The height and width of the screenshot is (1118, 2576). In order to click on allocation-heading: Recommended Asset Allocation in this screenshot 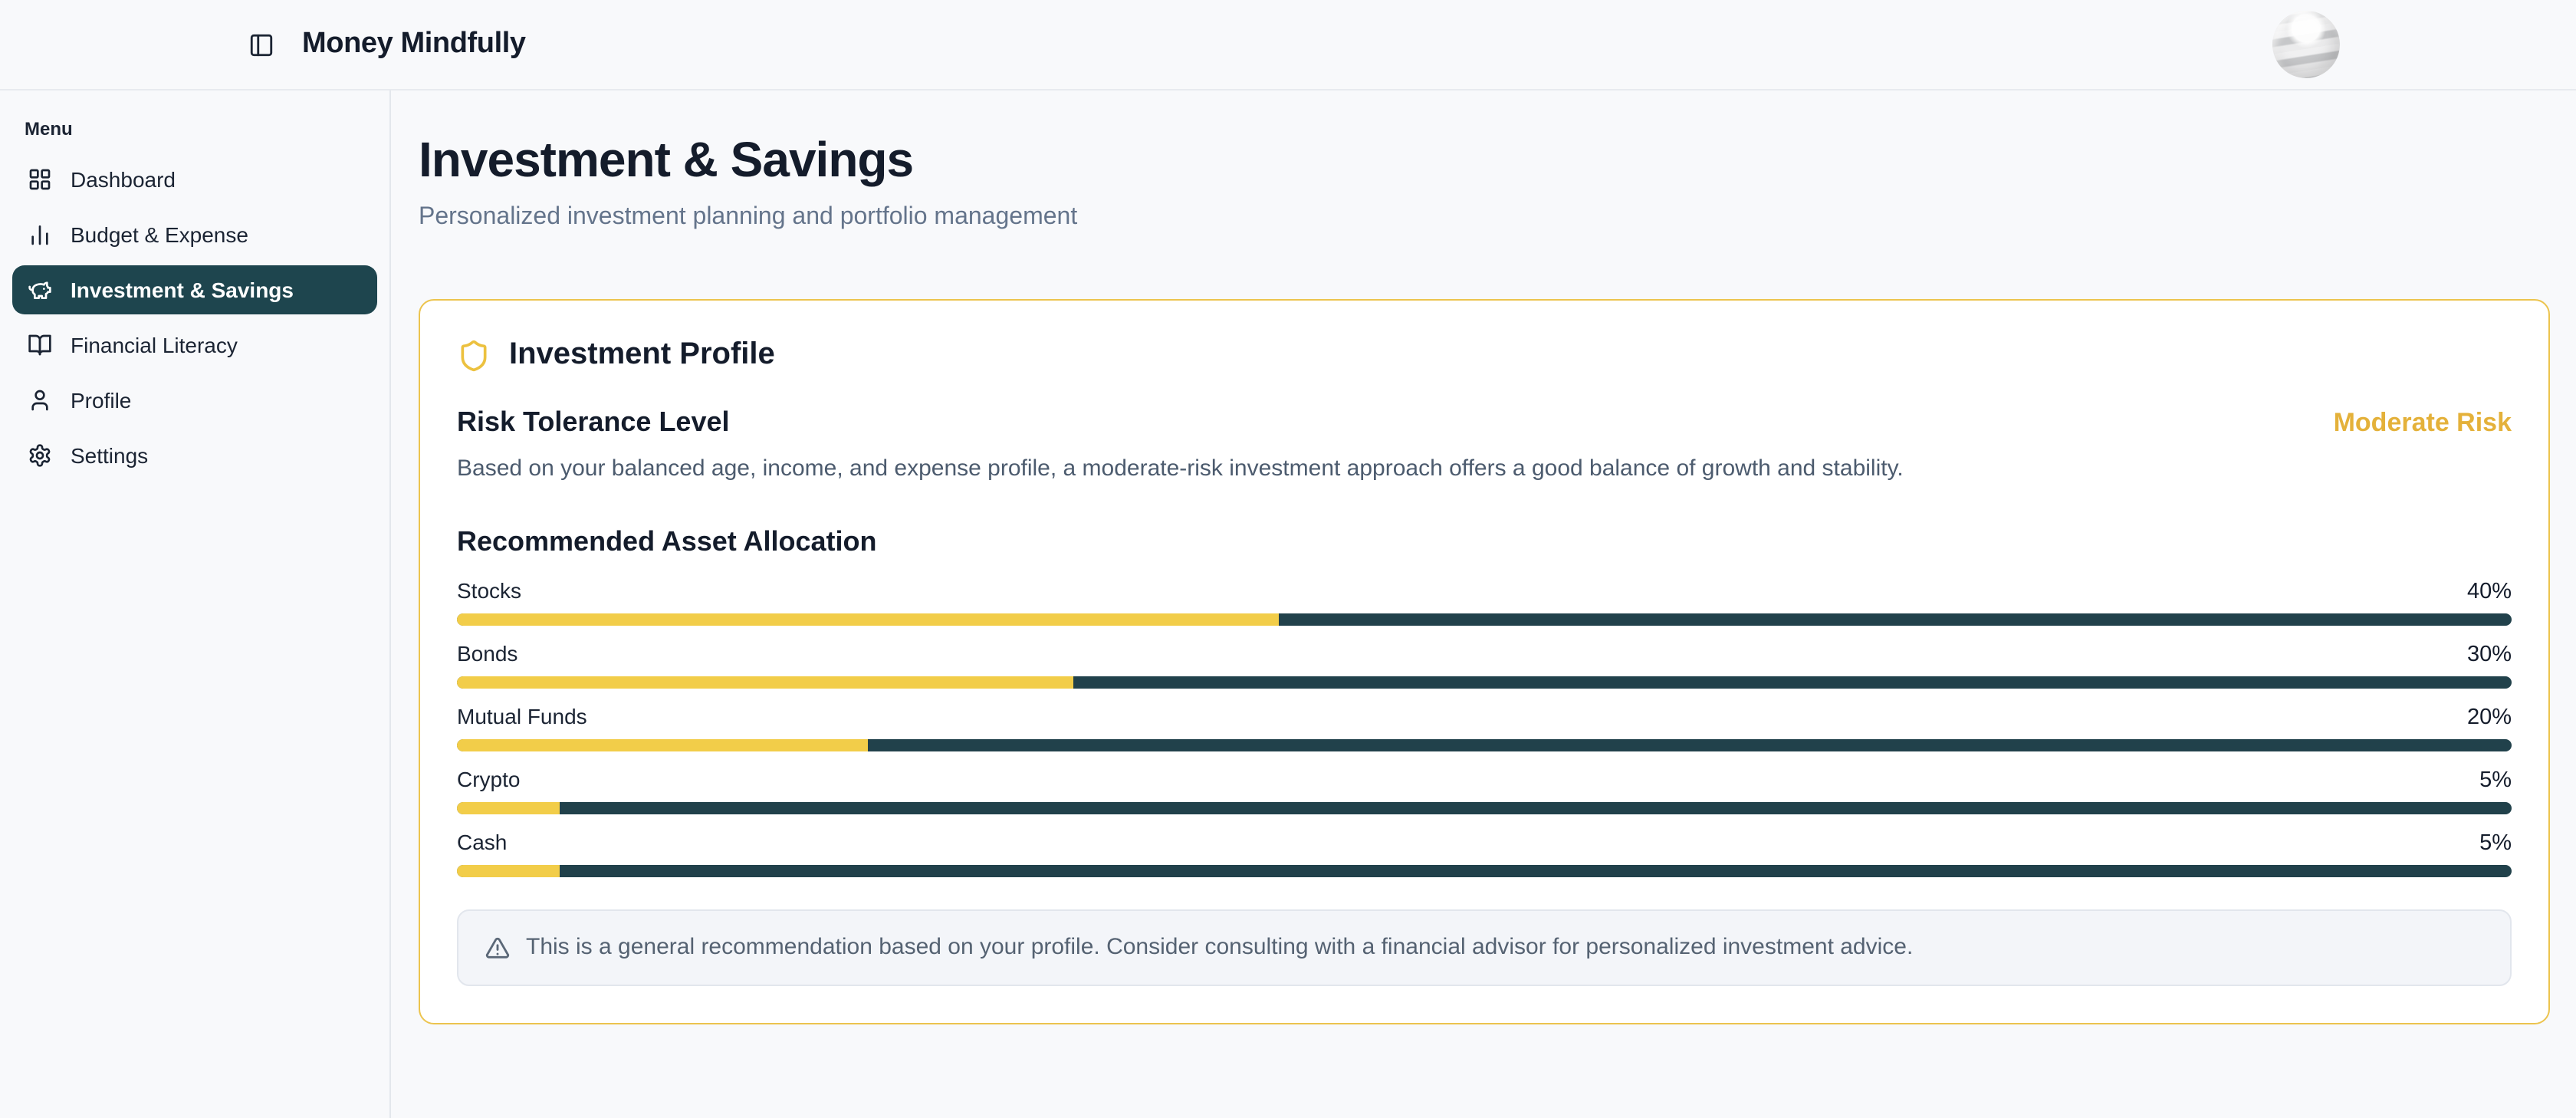, I will do `click(667, 541)`.